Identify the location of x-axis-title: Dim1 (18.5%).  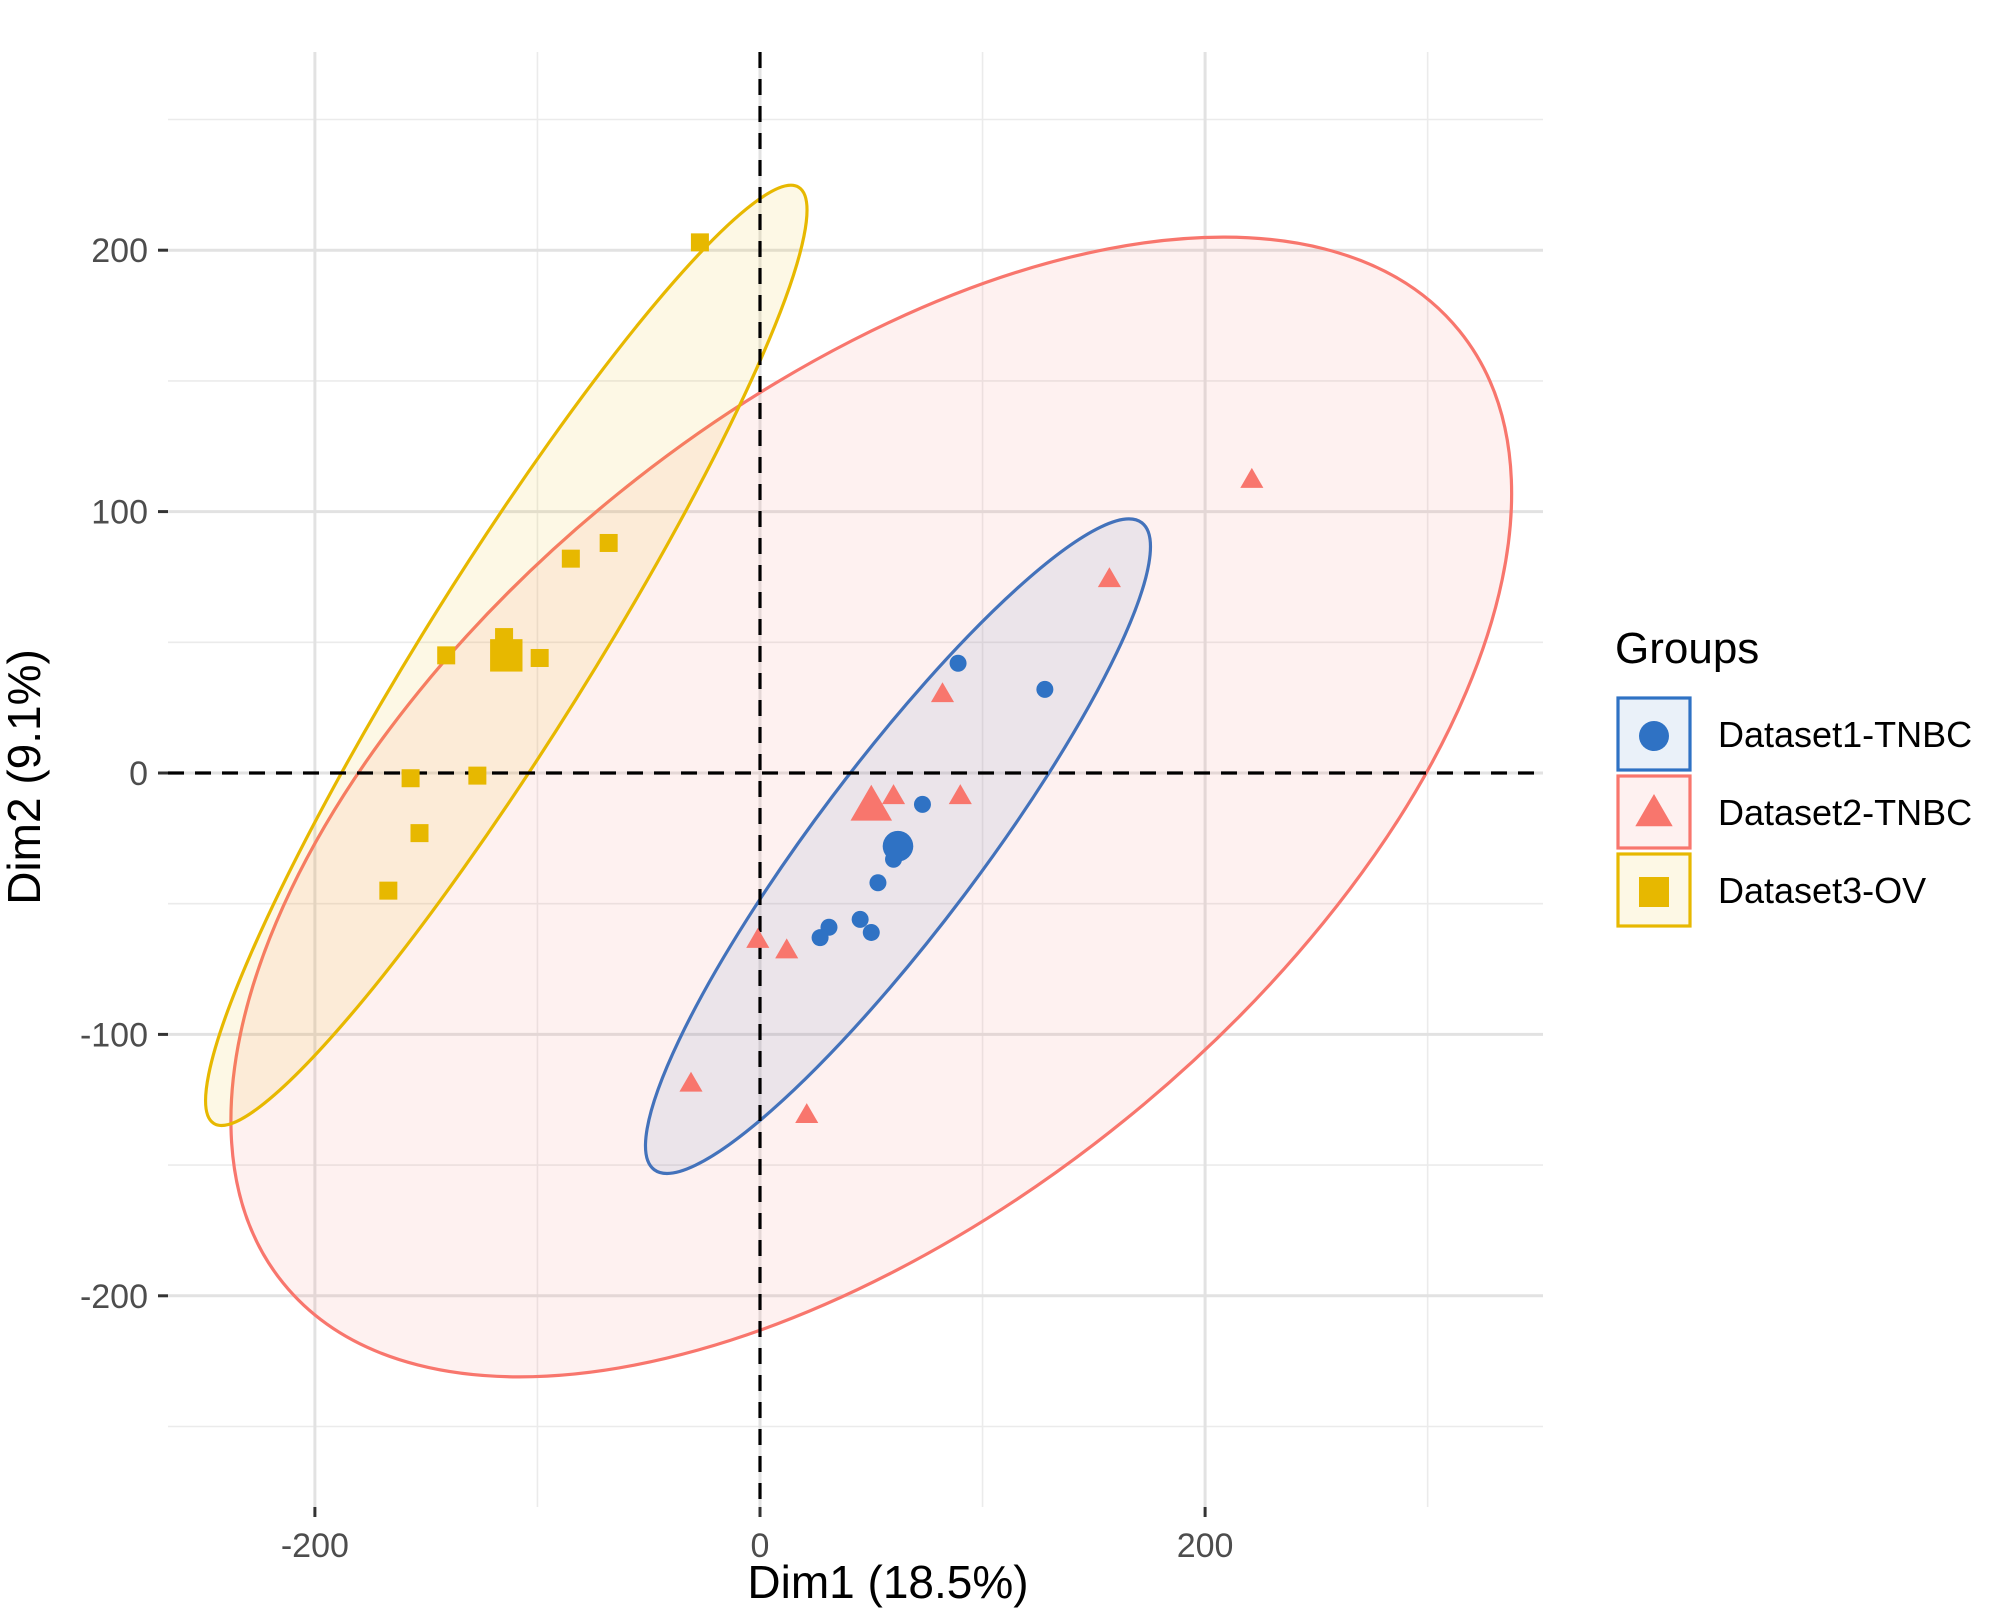
(887, 1582).